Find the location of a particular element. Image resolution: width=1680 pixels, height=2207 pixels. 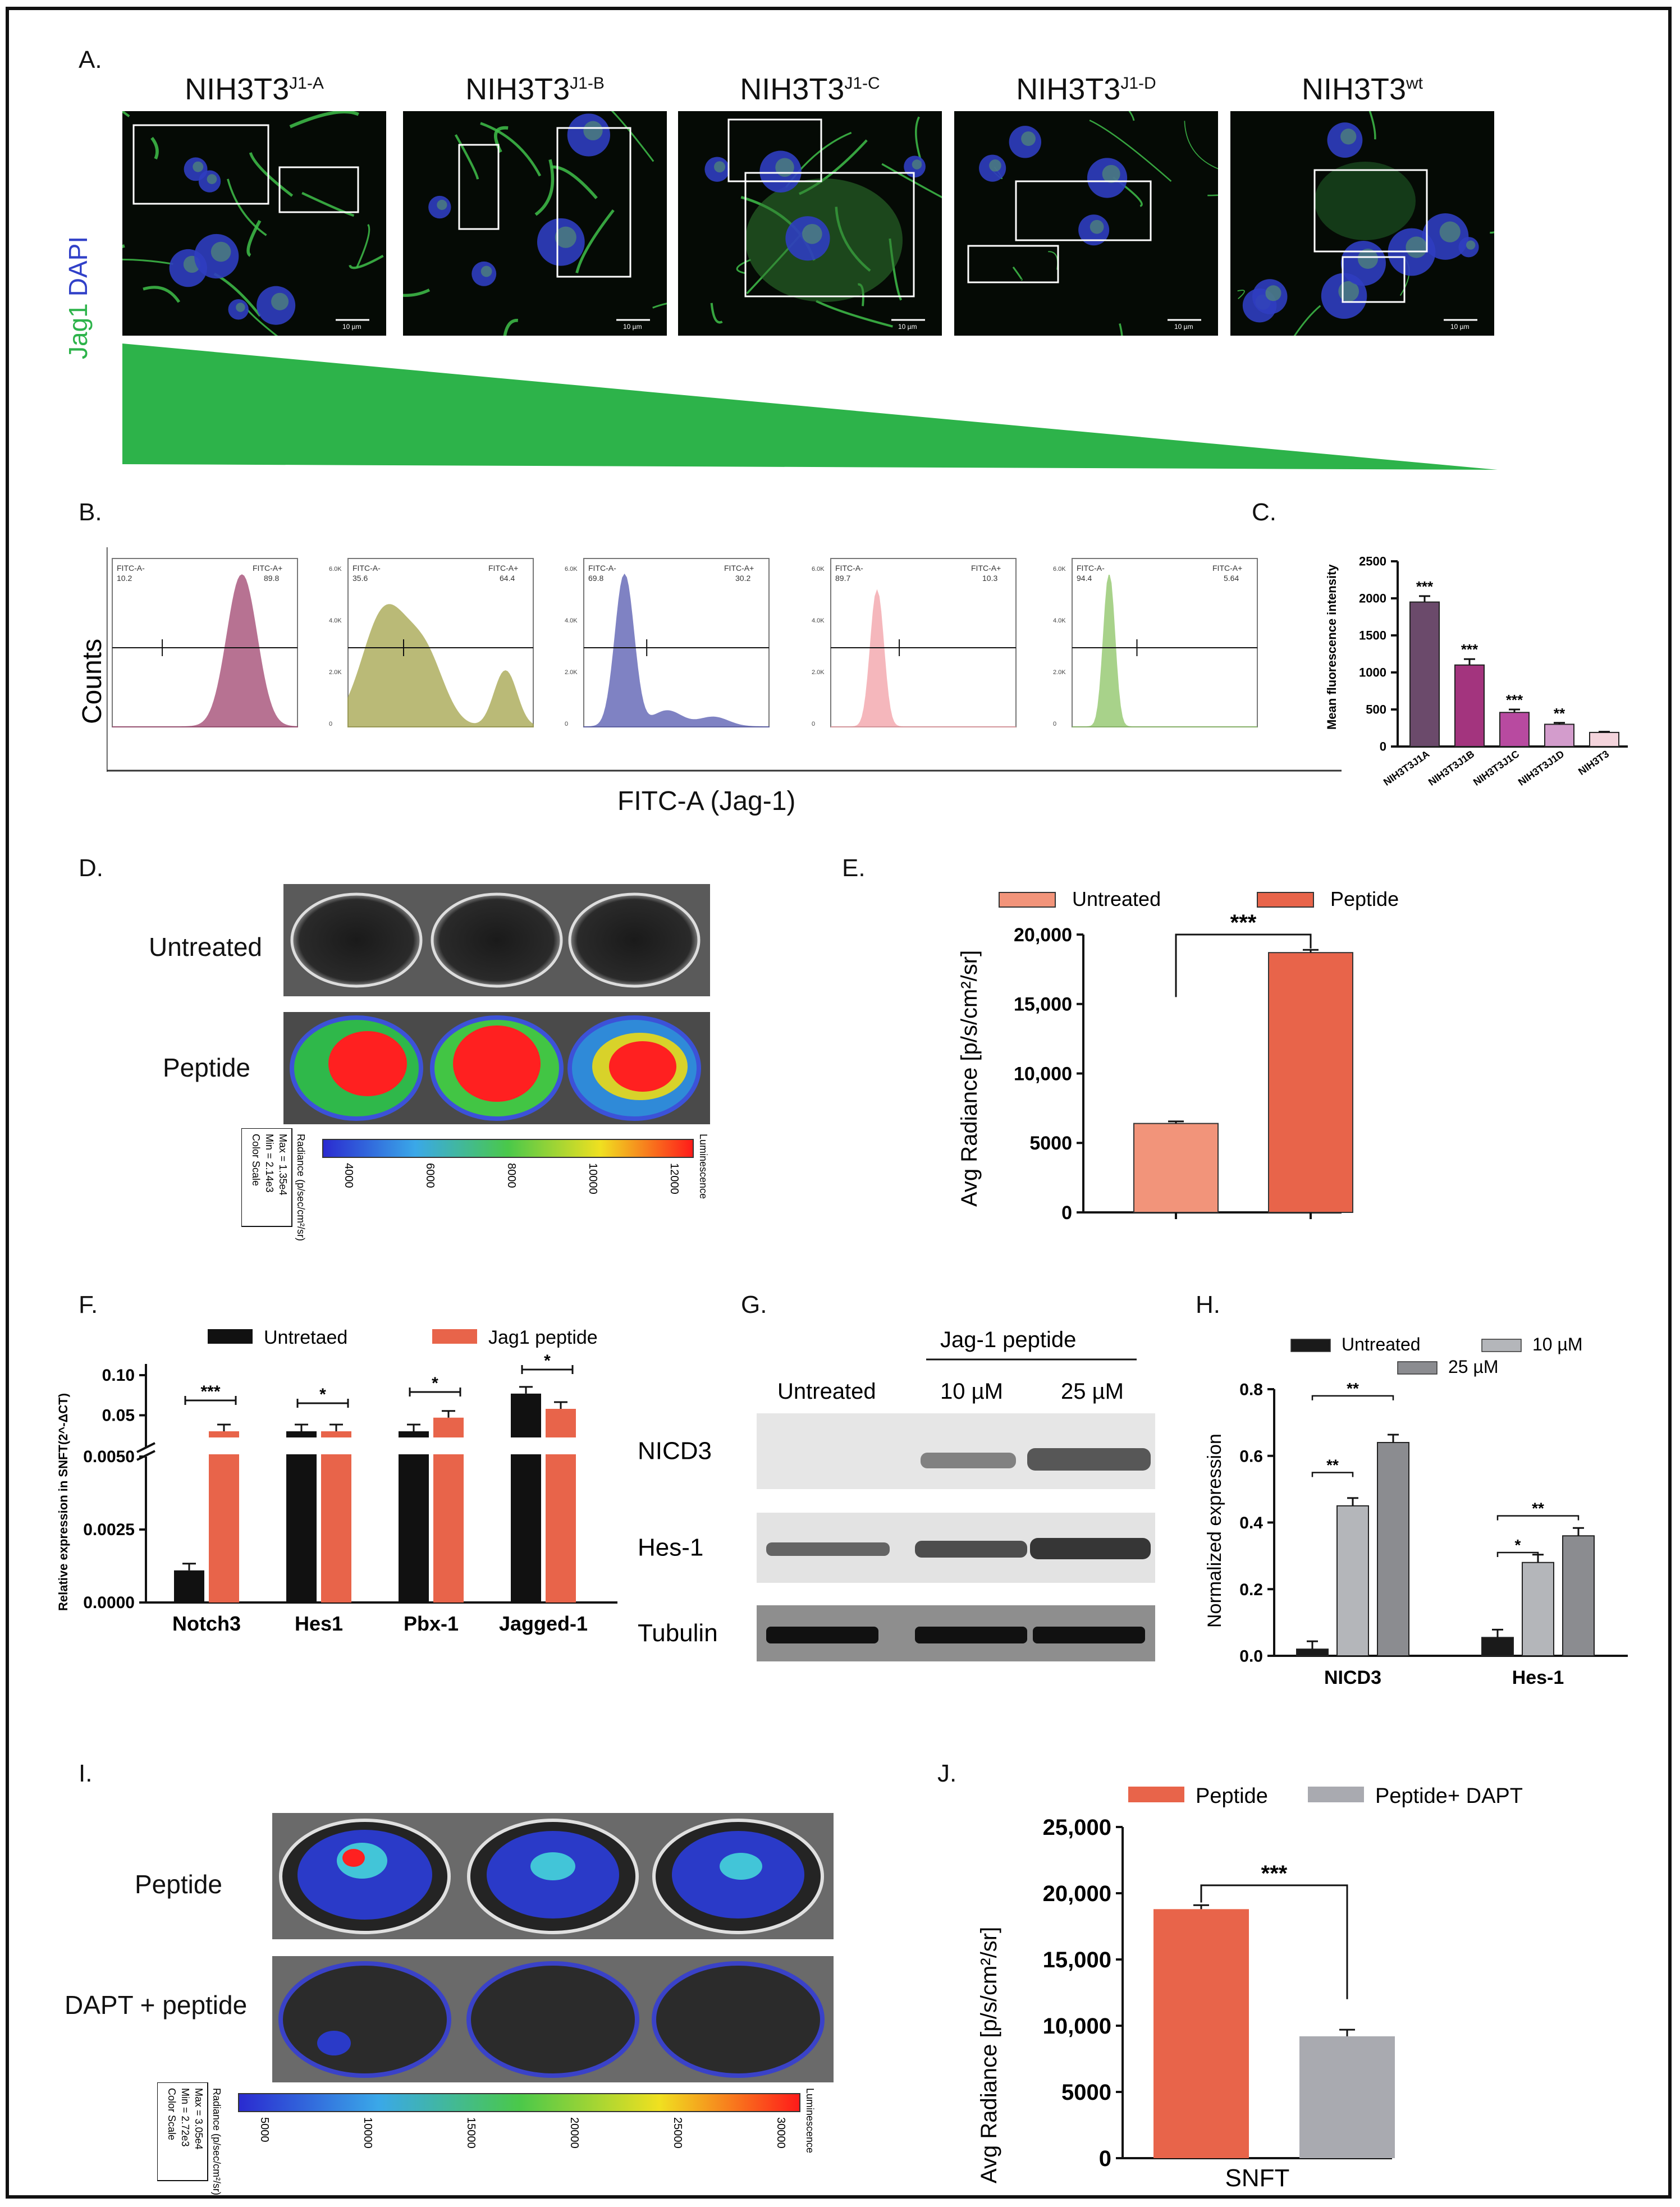

x-tick-label: NIH3T3J1D is located at coordinates (1541, 768).